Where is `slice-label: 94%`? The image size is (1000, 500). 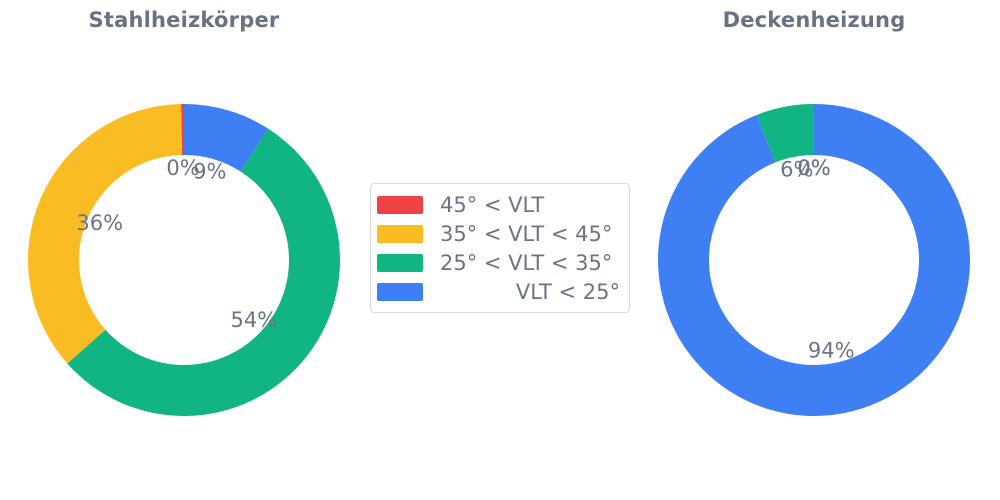
slice-label: 94% is located at coordinates (831, 350).